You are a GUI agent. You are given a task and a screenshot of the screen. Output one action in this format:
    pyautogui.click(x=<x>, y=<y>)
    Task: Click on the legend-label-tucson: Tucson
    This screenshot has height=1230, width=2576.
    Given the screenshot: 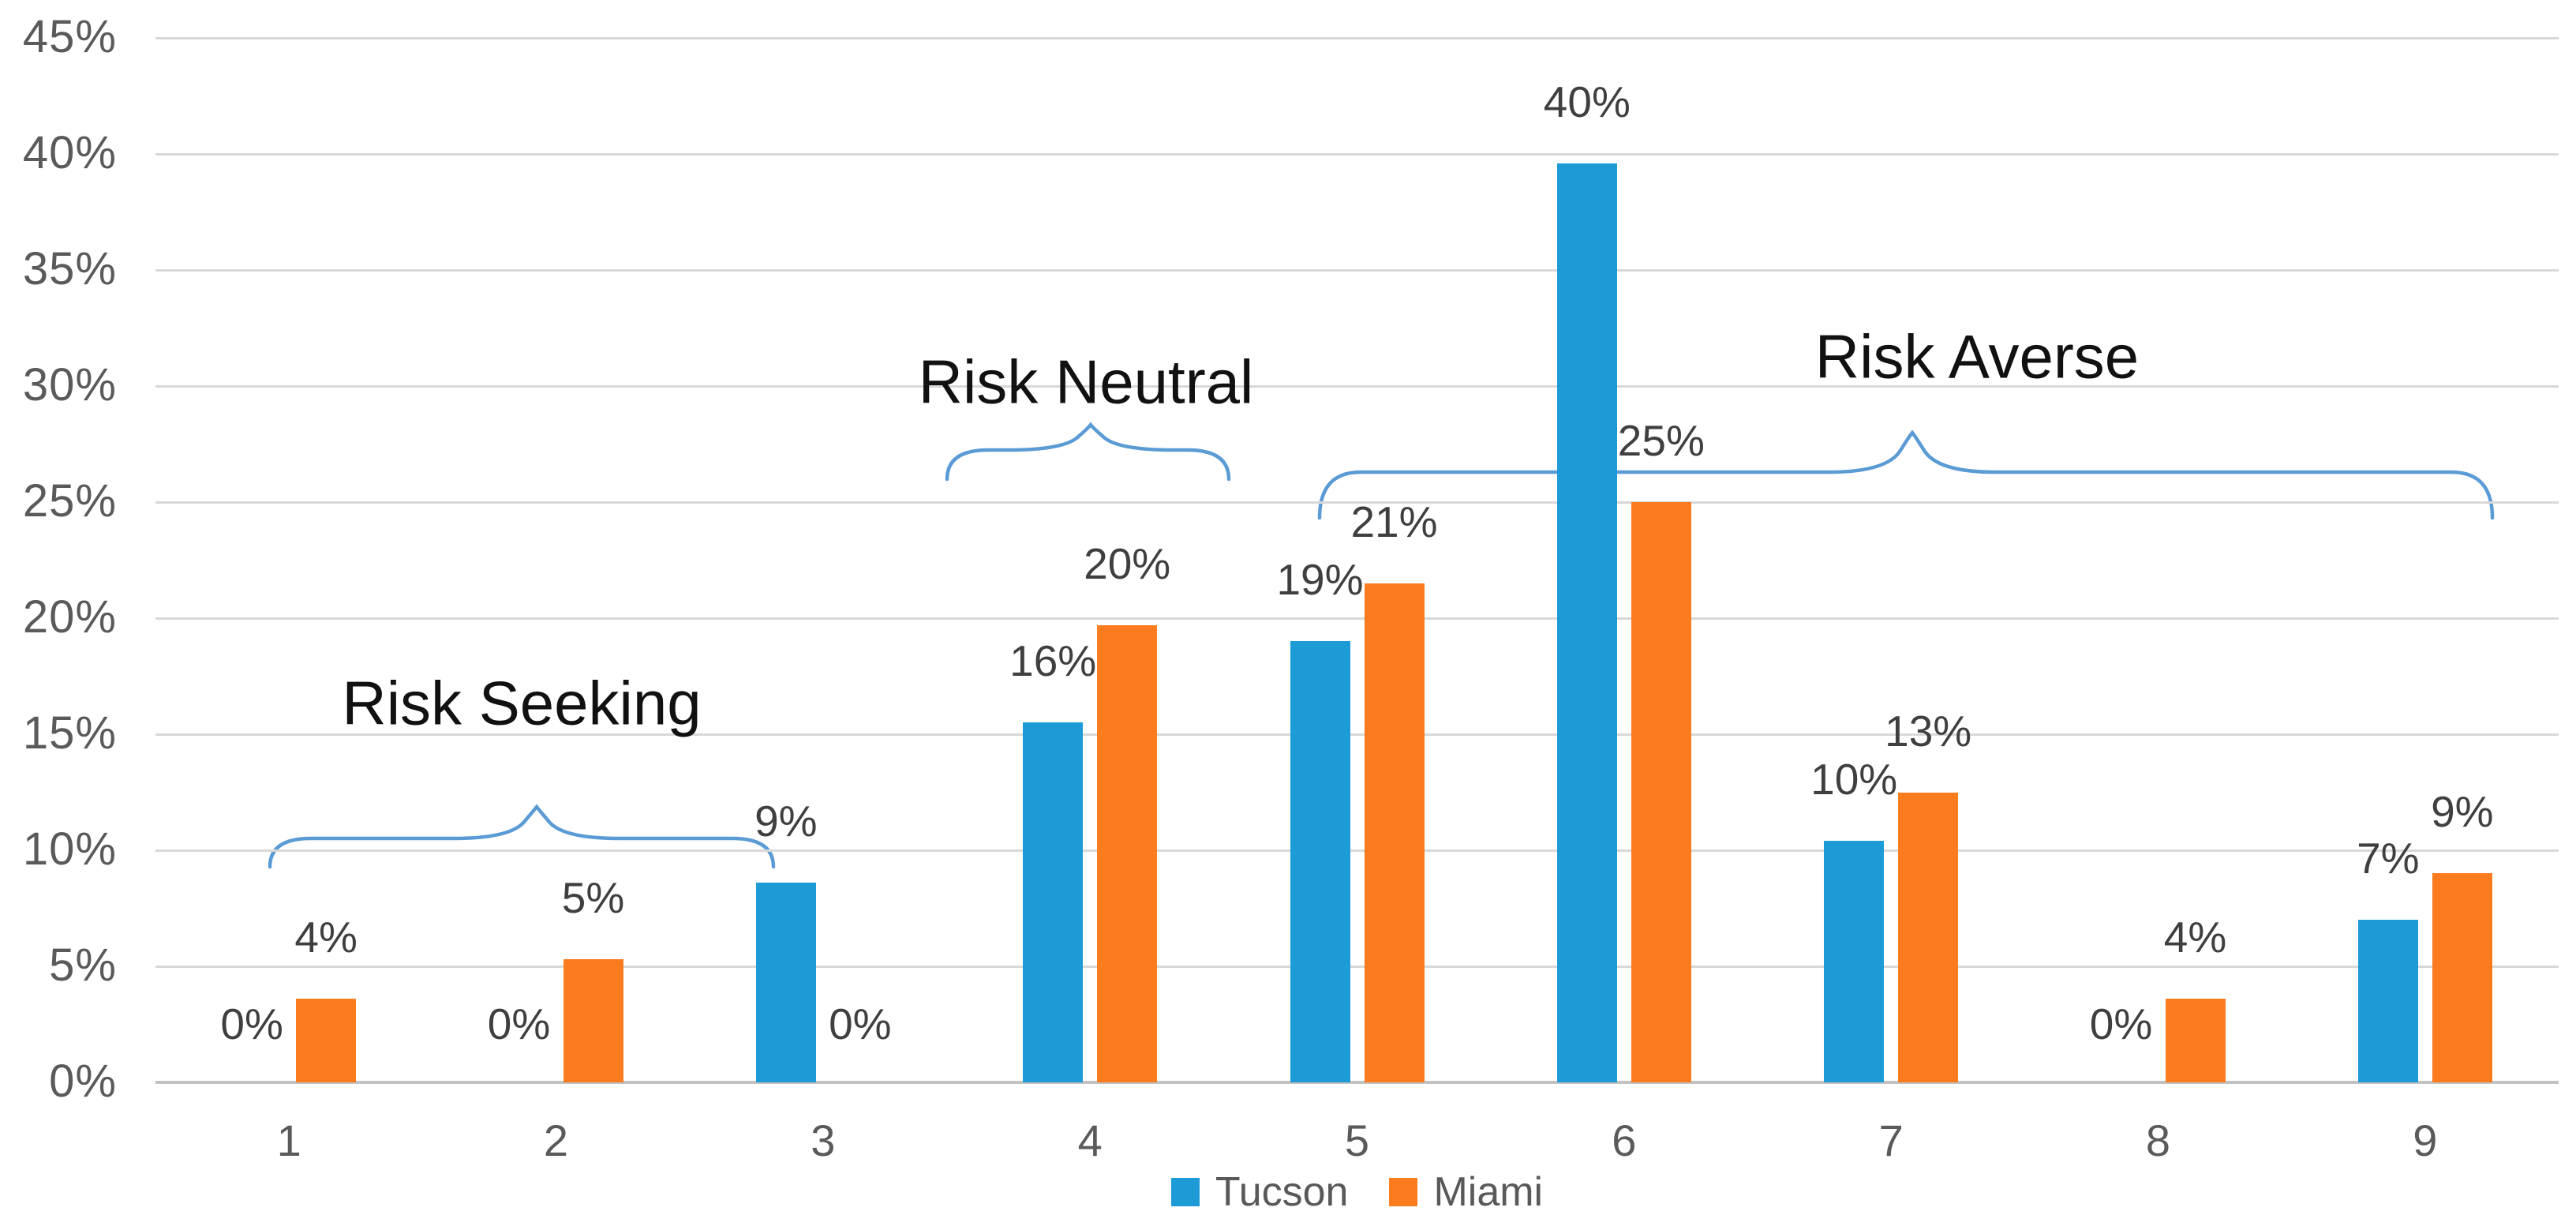 What is the action you would take?
    pyautogui.click(x=1282, y=1192)
    